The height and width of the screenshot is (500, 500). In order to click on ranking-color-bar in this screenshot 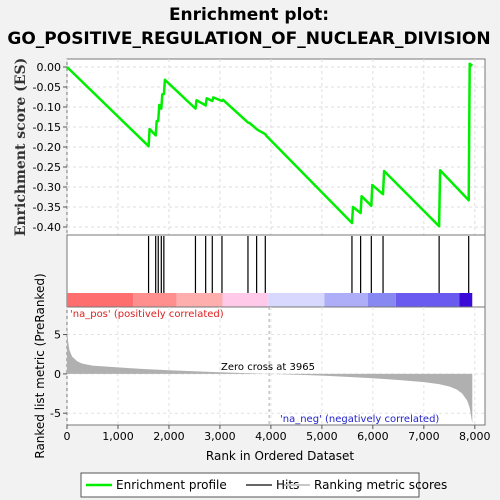, I will do `click(270, 300)`.